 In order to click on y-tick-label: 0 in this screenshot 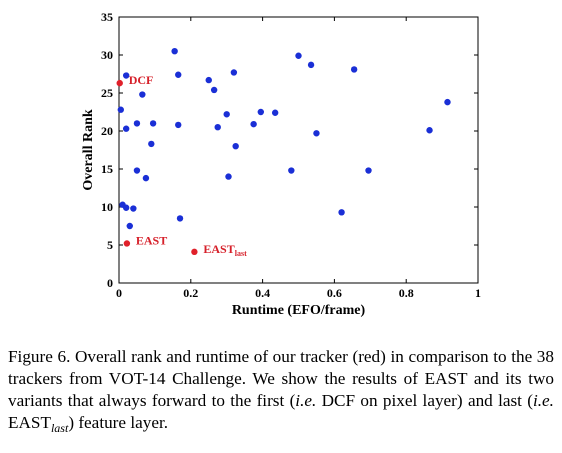, I will do `click(110, 283)`.